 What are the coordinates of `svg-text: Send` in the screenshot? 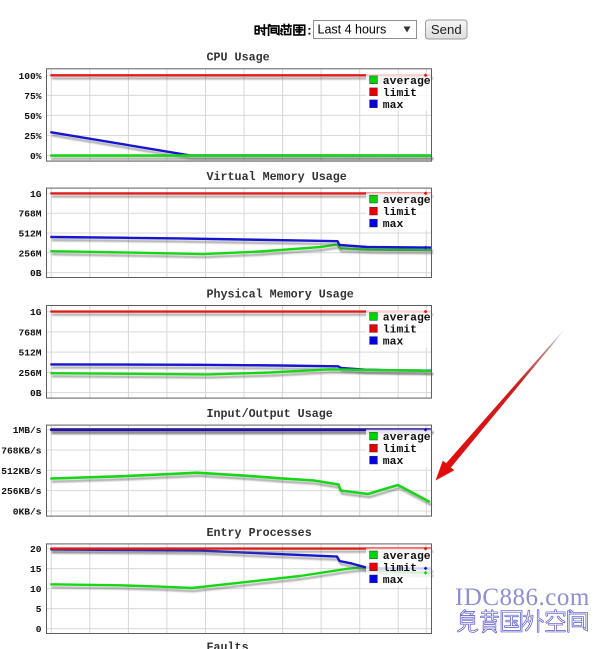 It's located at (446, 29).